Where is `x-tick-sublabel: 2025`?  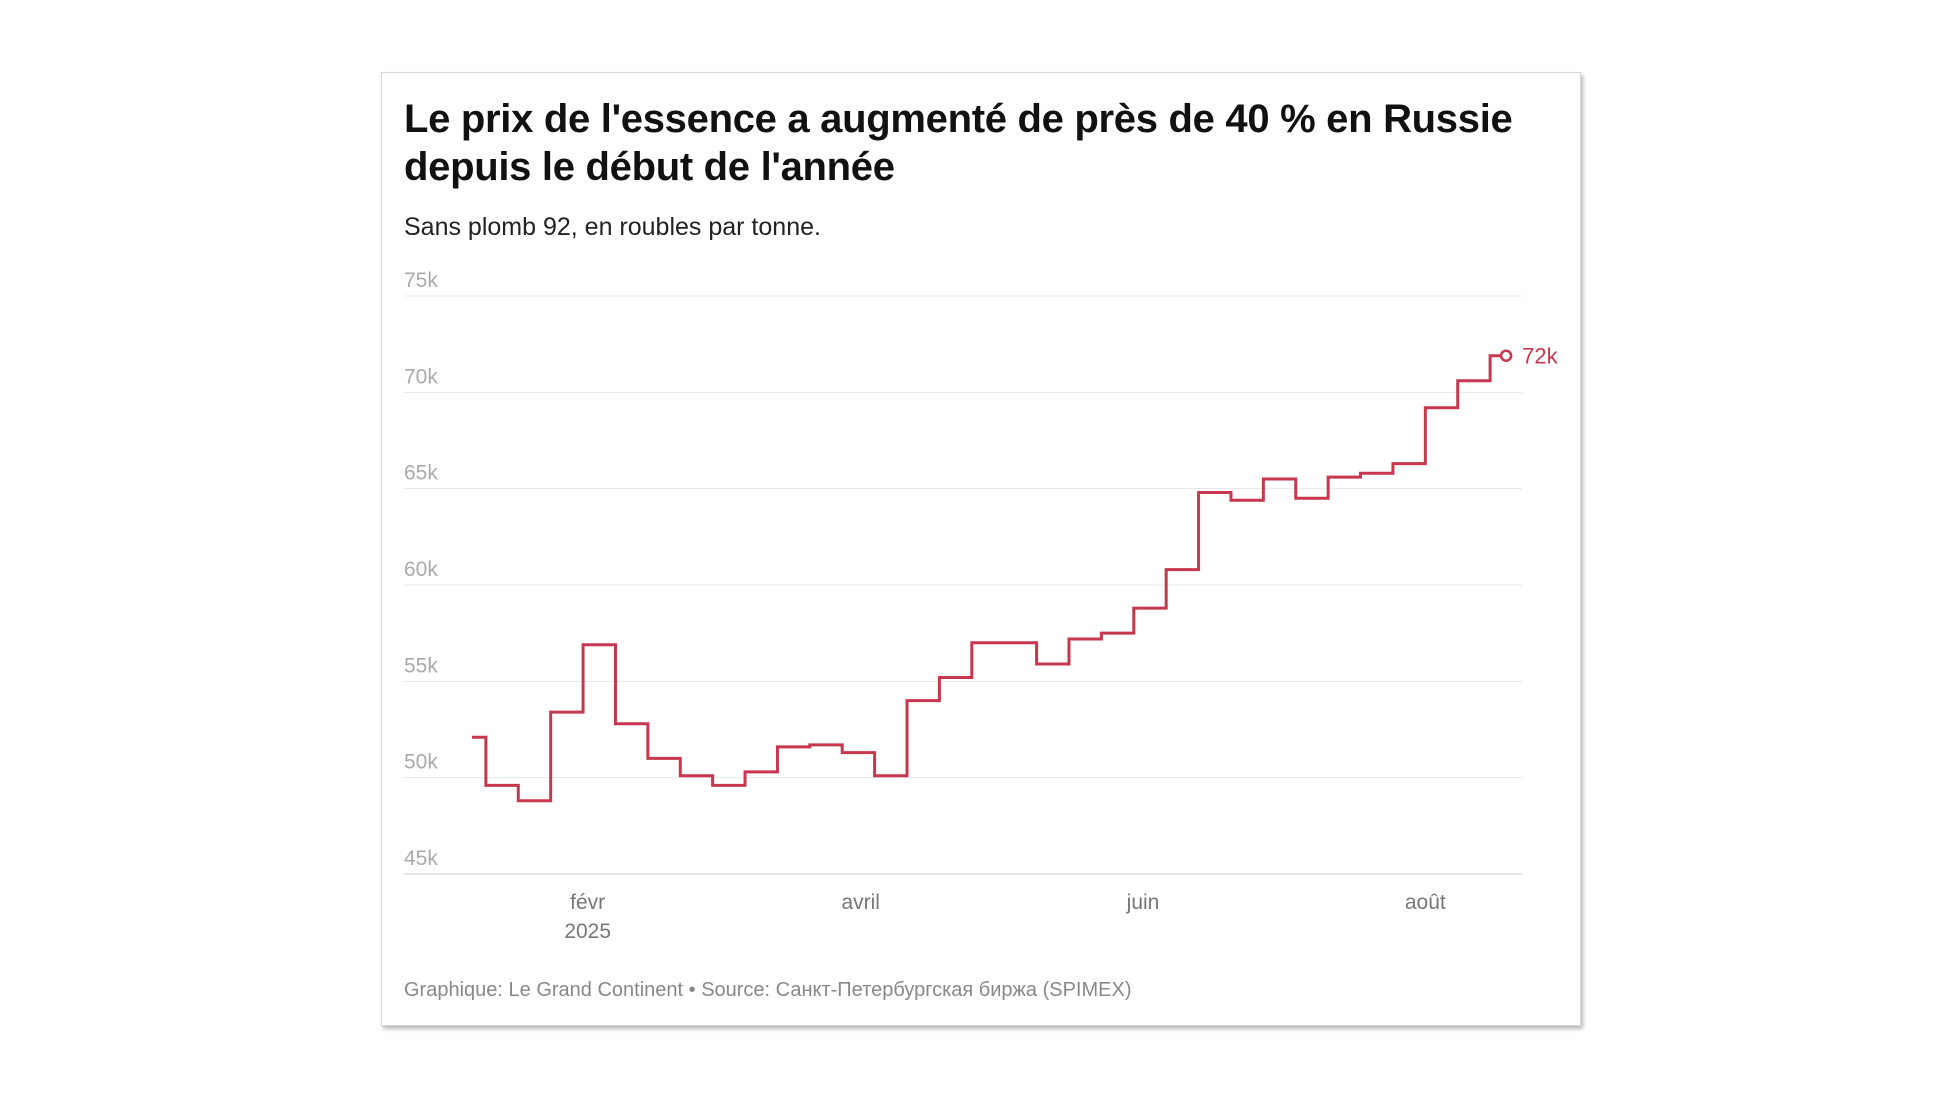 x-tick-sublabel: 2025 is located at coordinates (587, 931).